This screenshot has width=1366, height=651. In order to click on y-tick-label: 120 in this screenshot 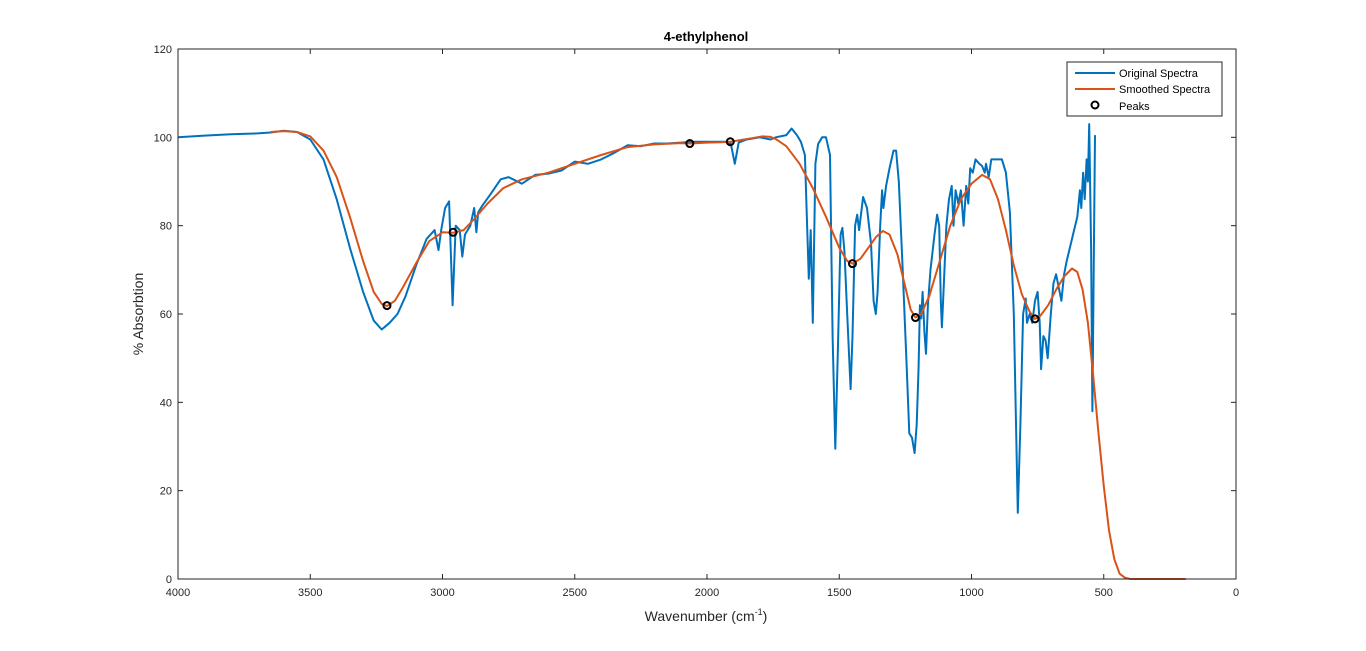, I will do `click(163, 50)`.